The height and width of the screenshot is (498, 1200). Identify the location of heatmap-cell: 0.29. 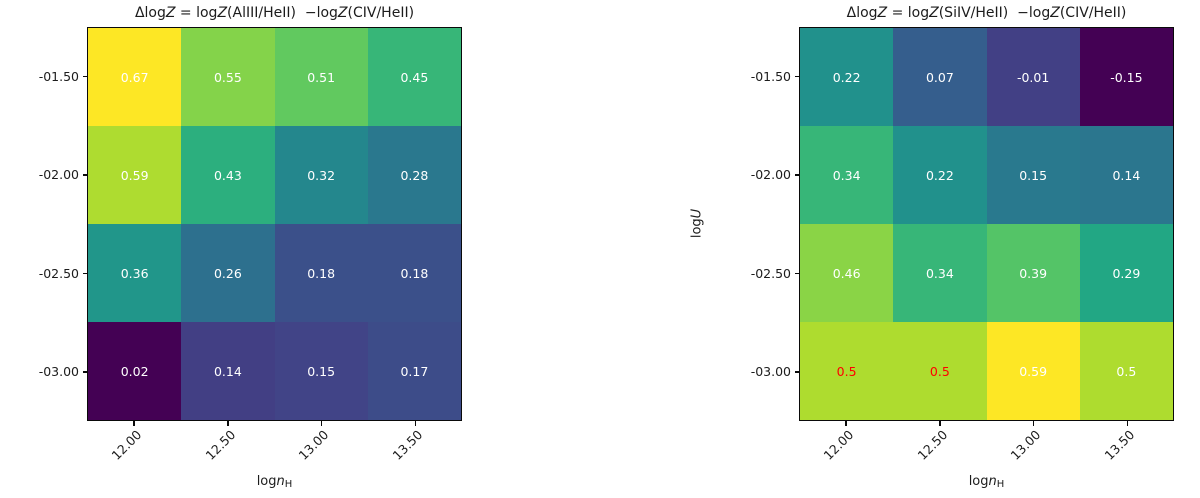
(1126, 273).